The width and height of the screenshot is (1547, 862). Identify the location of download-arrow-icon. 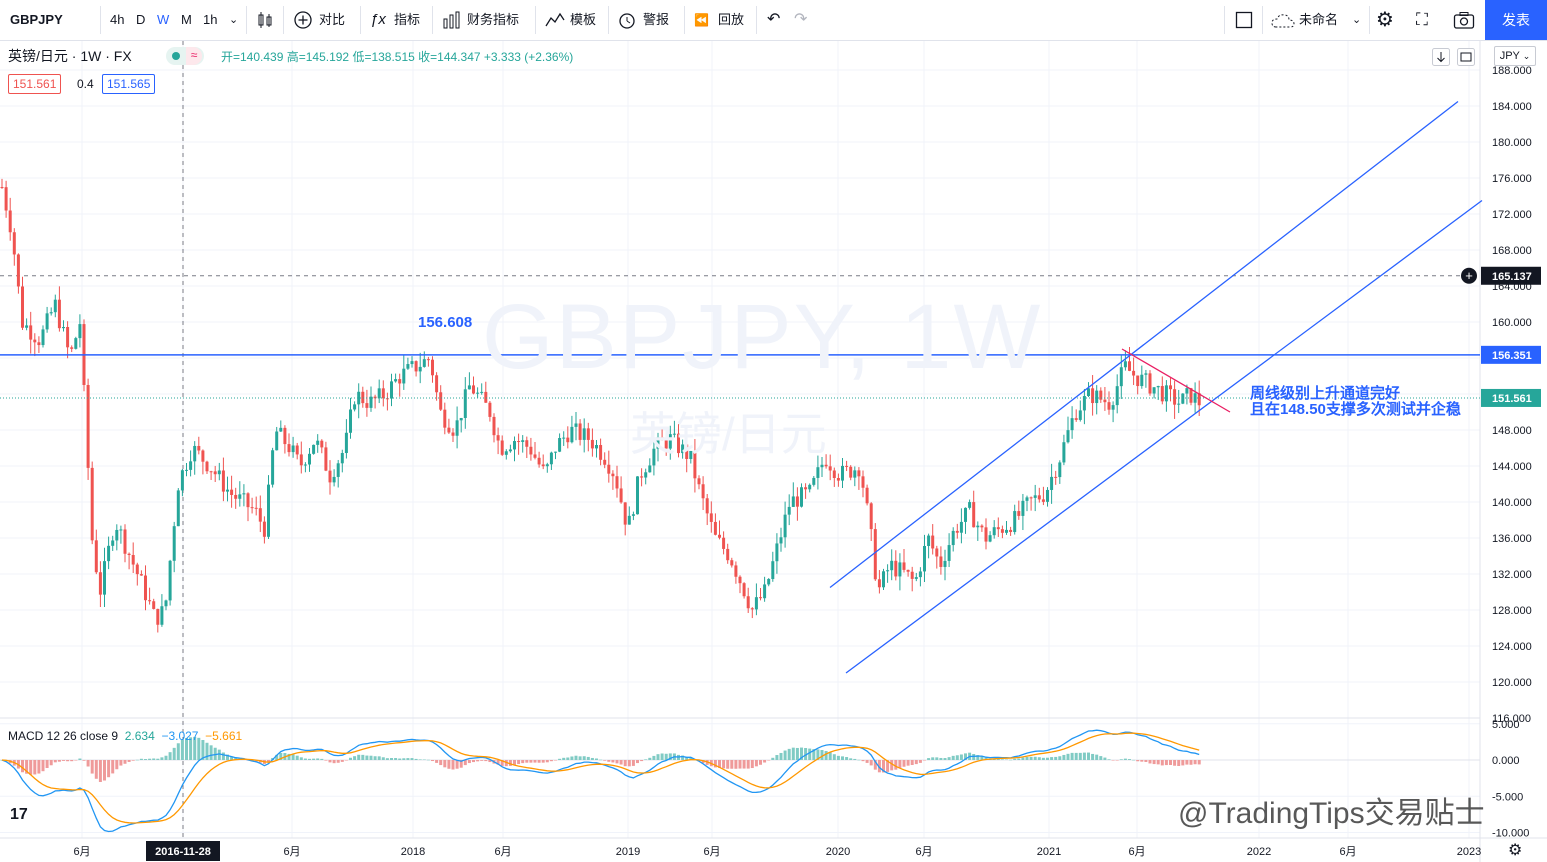
(1441, 57).